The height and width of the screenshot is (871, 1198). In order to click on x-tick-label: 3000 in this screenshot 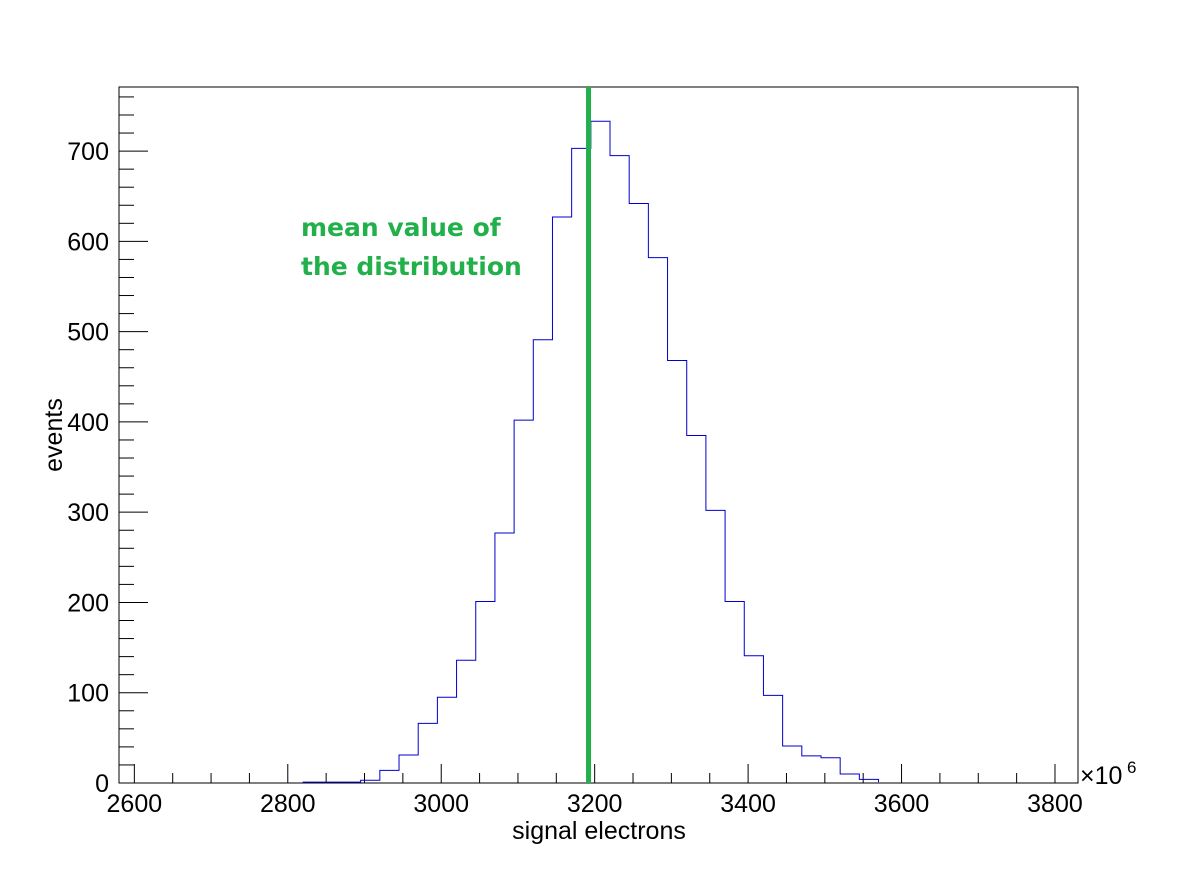, I will do `click(441, 804)`.